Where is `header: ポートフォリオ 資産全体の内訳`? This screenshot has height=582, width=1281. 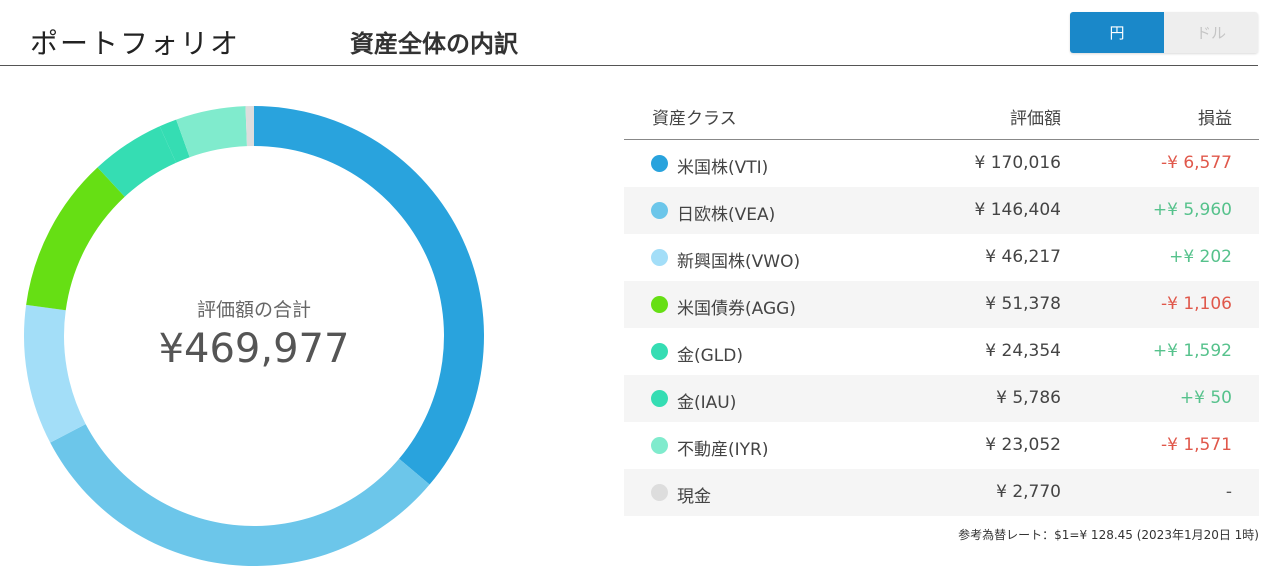 header: ポートフォリオ 資産全体の内訳 is located at coordinates (629, 33).